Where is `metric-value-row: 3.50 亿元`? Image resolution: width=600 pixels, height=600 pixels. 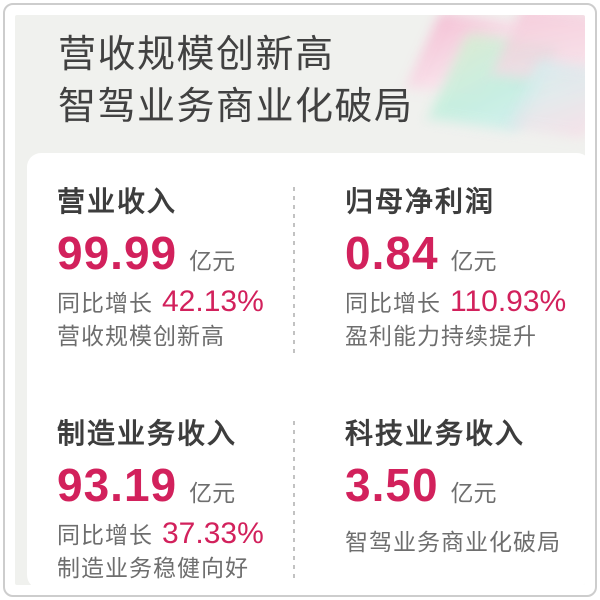 metric-value-row: 3.50 亿元 is located at coordinates (465, 485).